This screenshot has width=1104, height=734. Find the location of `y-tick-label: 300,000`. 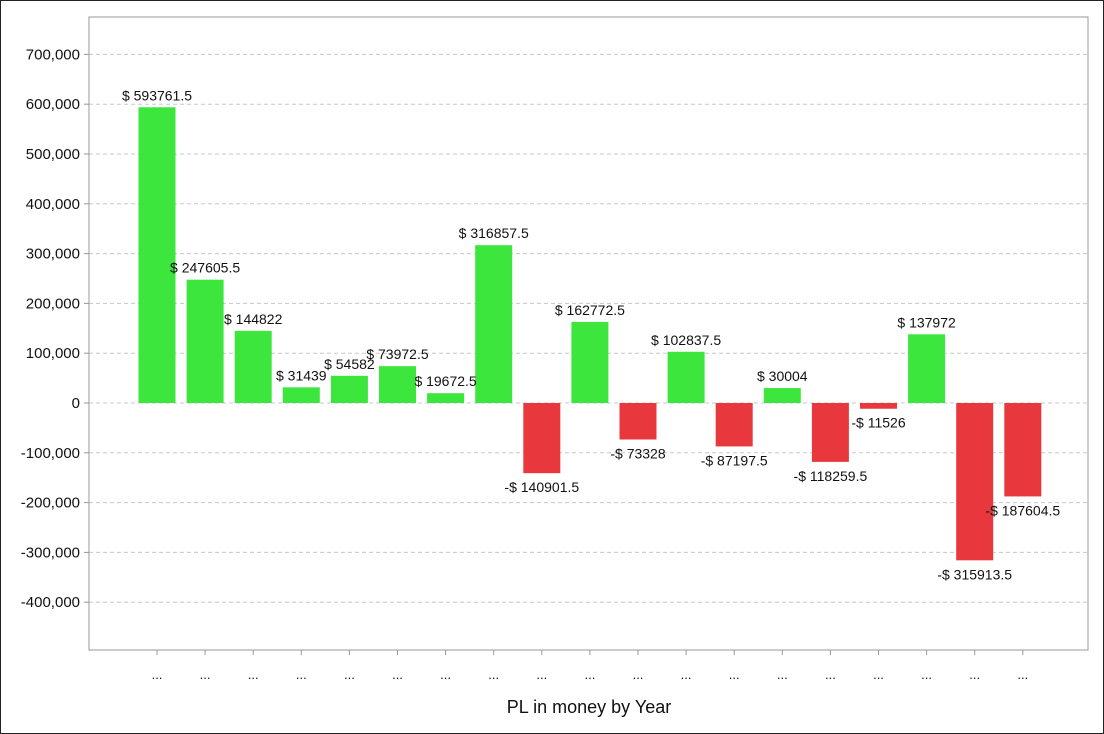

y-tick-label: 300,000 is located at coordinates (53, 254).